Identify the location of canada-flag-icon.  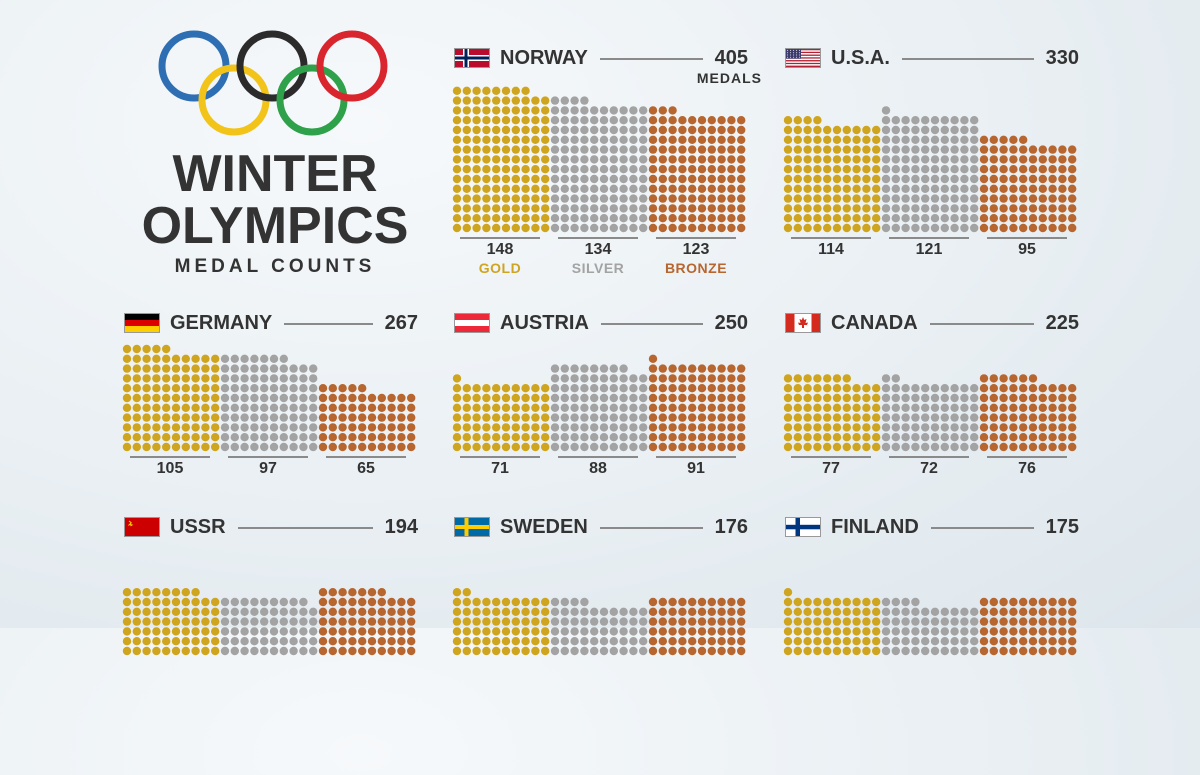
(803, 323).